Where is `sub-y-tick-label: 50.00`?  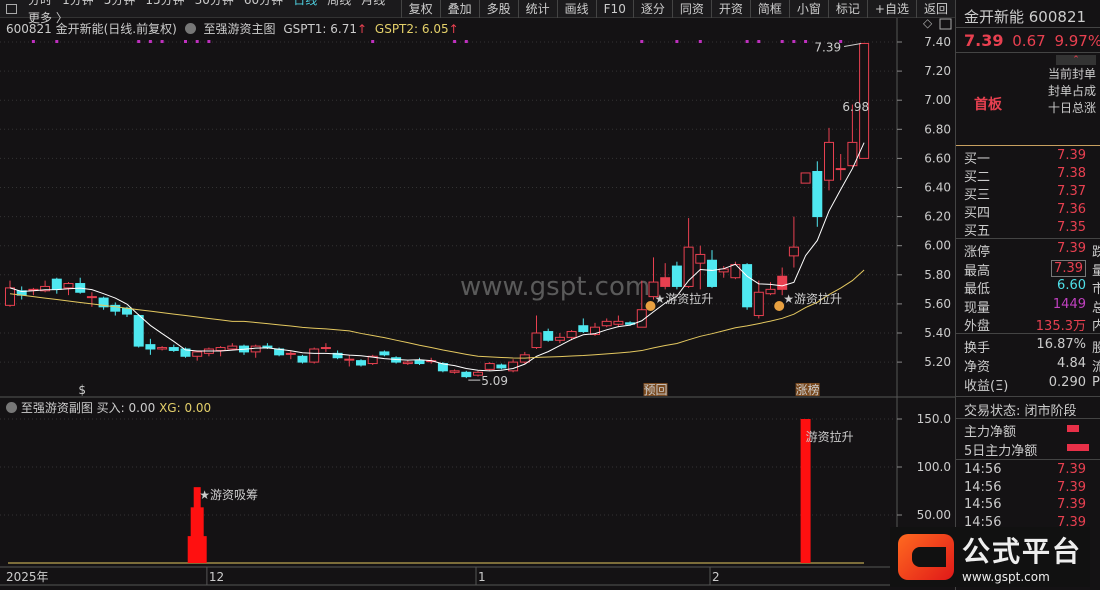 sub-y-tick-label: 50.00 is located at coordinates (934, 515).